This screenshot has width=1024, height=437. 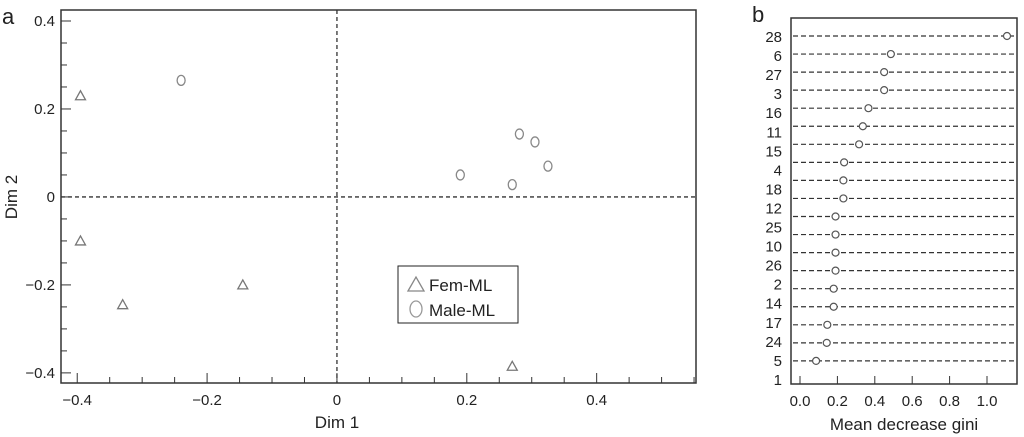 What do you see at coordinates (773, 208) in the screenshot?
I see `category-label-12: 12` at bounding box center [773, 208].